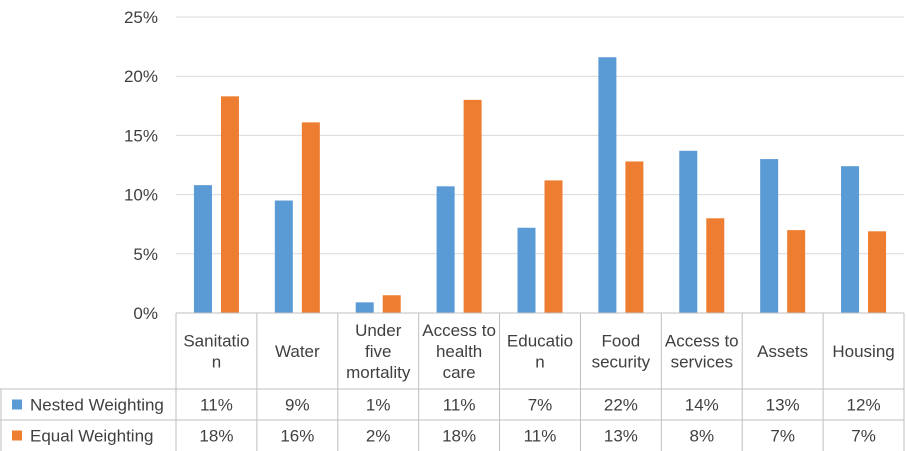 This screenshot has height=451, width=906. What do you see at coordinates (540, 352) in the screenshot?
I see `category-label: Educatio n` at bounding box center [540, 352].